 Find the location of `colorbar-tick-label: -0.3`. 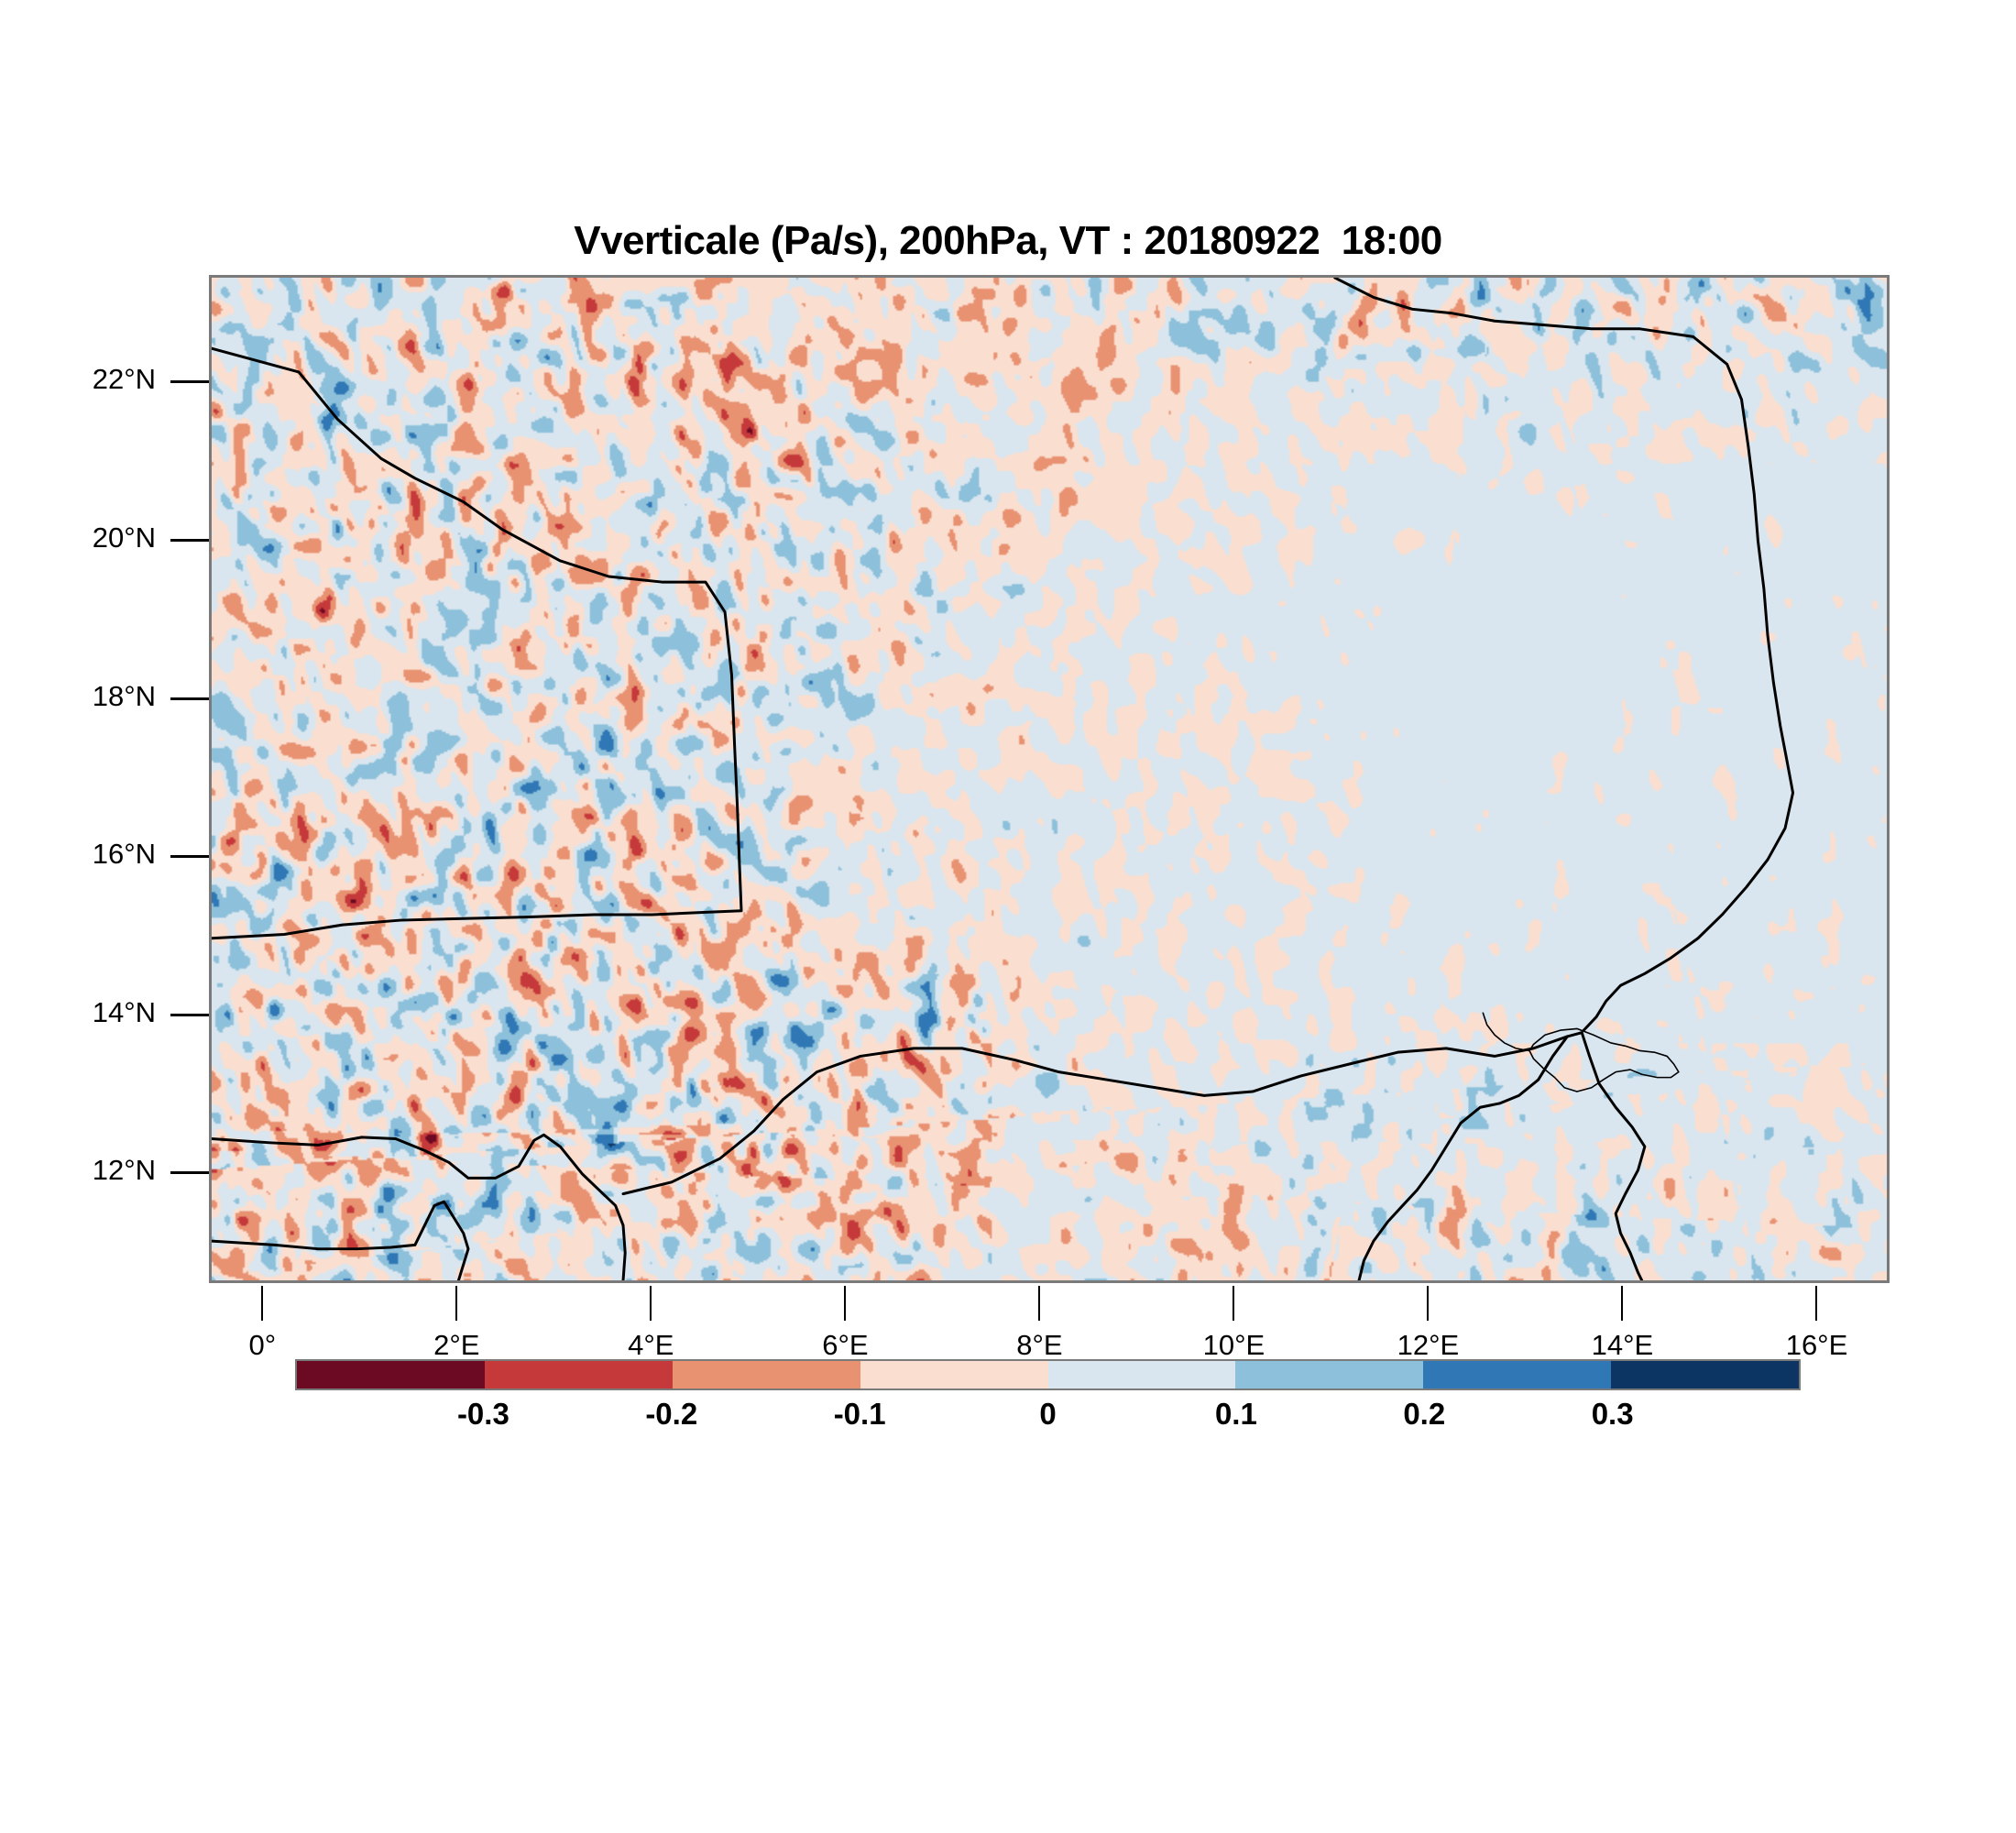

colorbar-tick-label: -0.3 is located at coordinates (482, 1414).